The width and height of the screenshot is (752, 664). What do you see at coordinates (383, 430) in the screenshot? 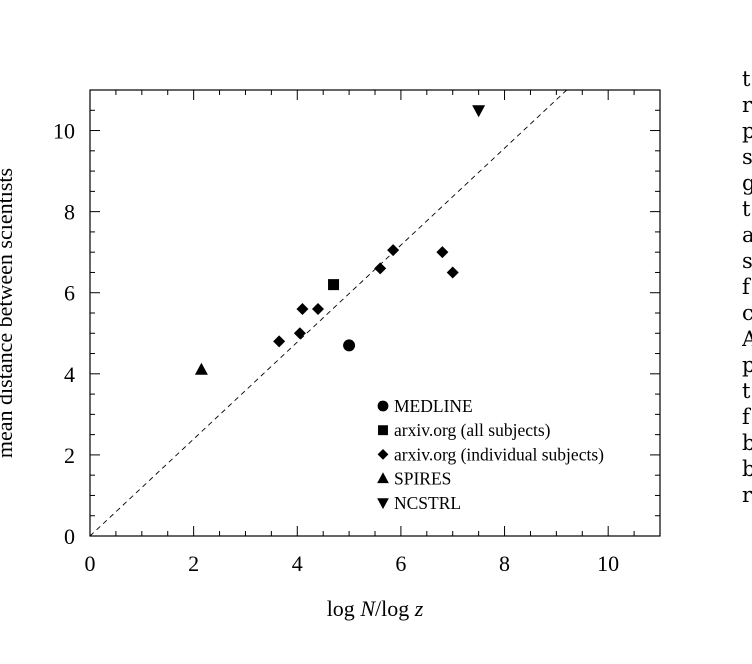
I see `legend-marker-square` at bounding box center [383, 430].